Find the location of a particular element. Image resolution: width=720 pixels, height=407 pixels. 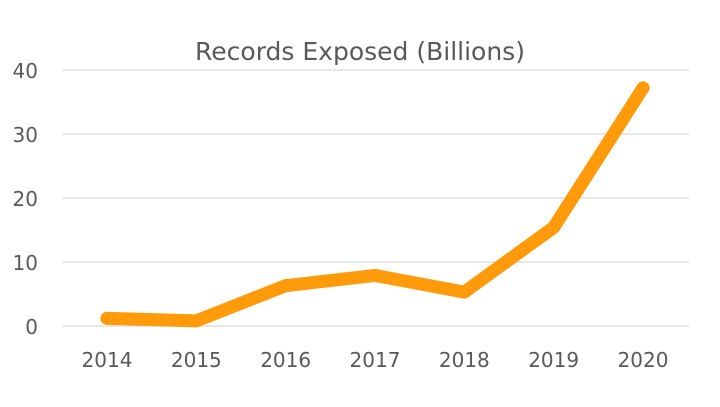

data-point-2019 is located at coordinates (554, 227).